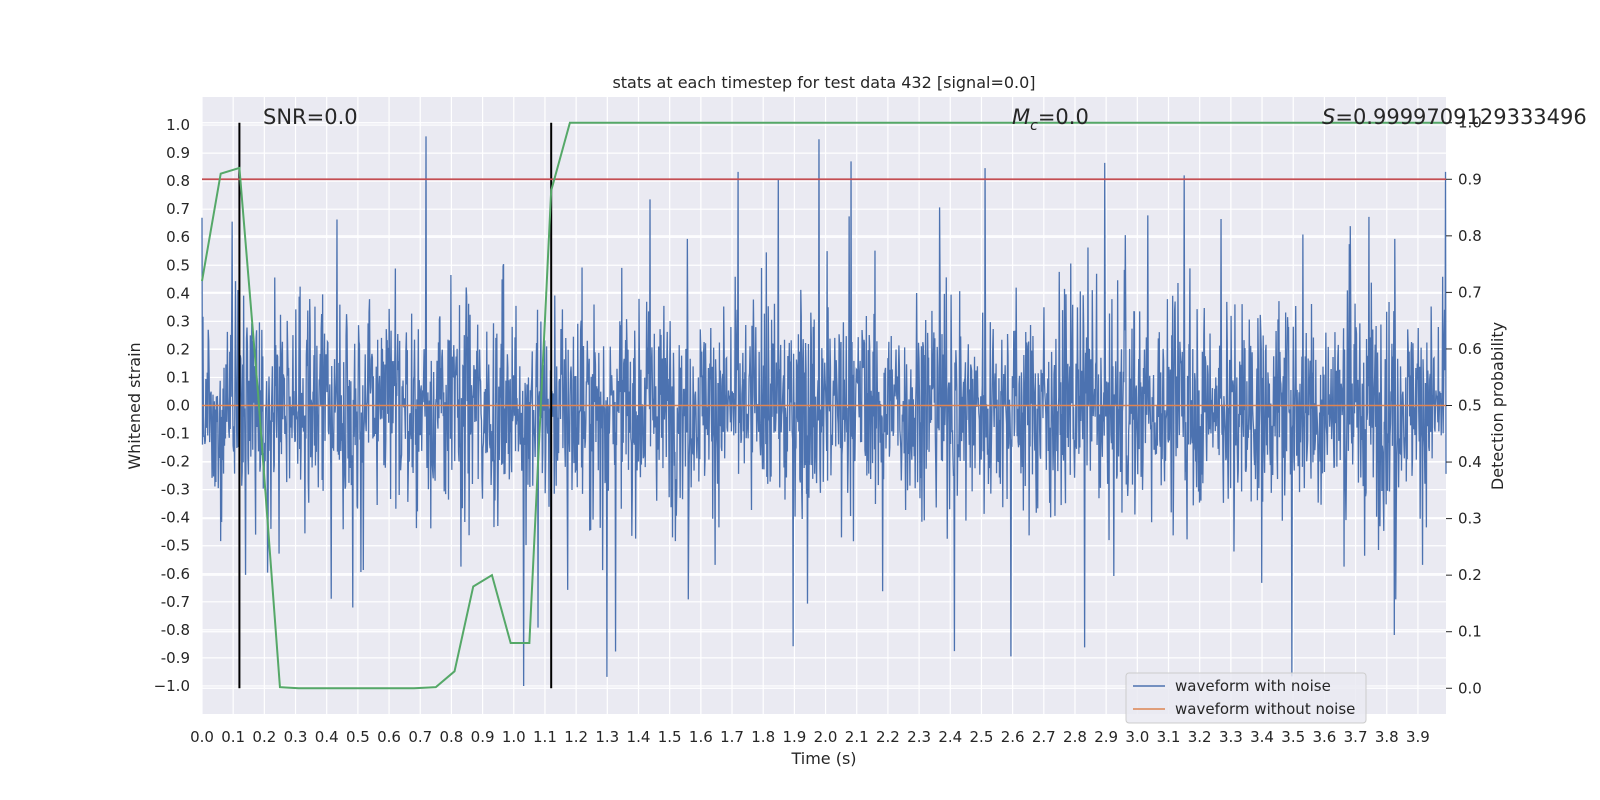  I want to click on y2-tick-label: 0.3, so click(1470, 519).